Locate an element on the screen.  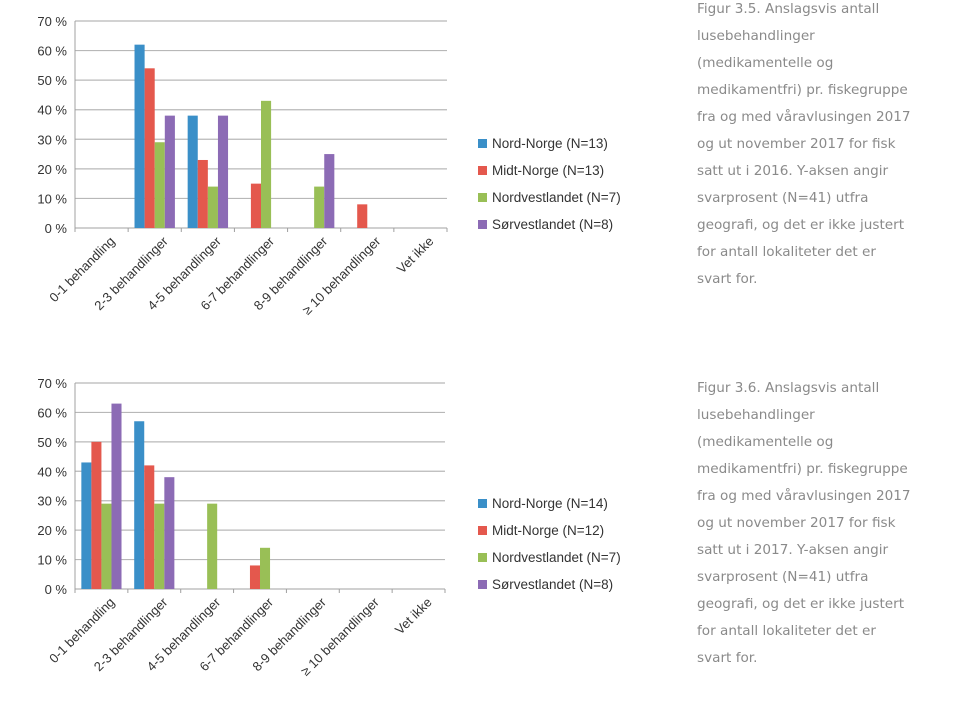
legend-item: Midt-Norge (N=12) is located at coordinates (549, 530).